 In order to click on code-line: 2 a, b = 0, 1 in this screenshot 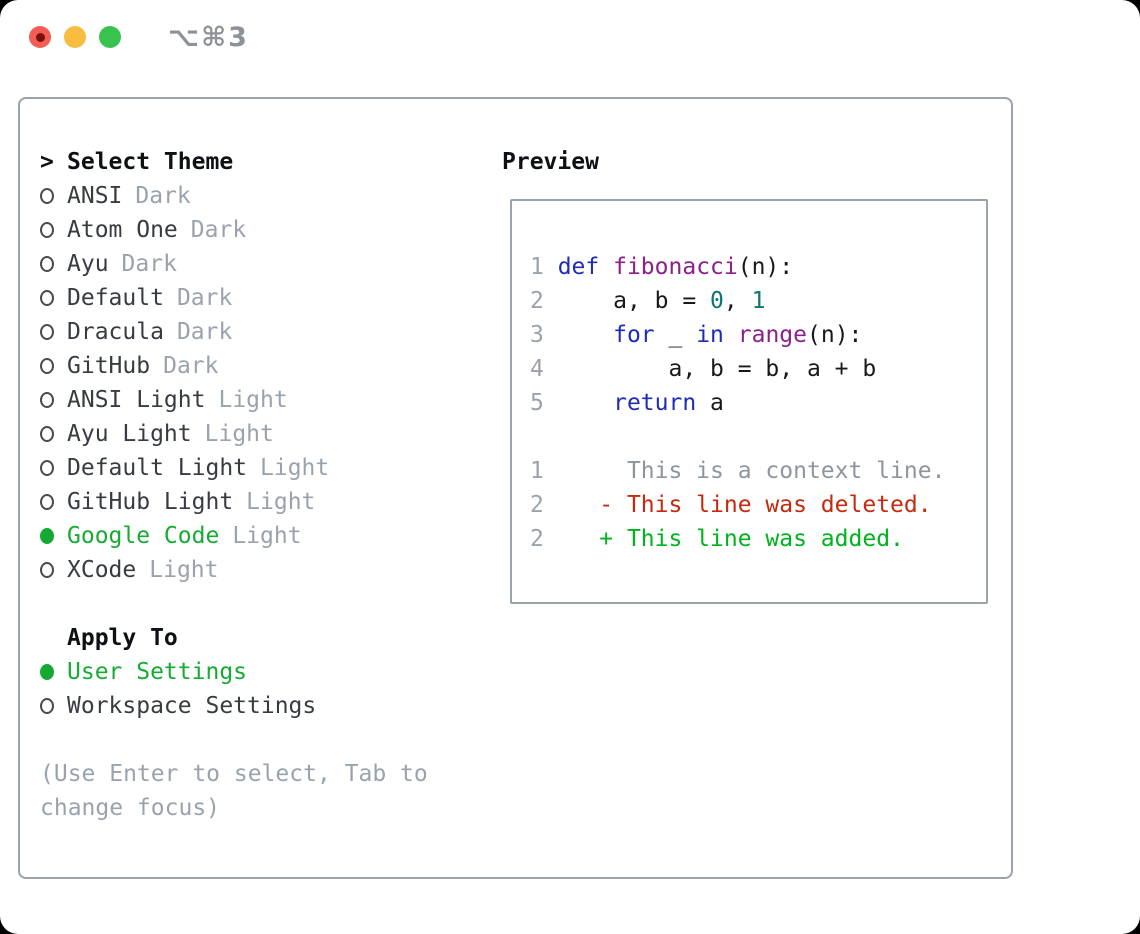, I will do `click(758, 301)`.